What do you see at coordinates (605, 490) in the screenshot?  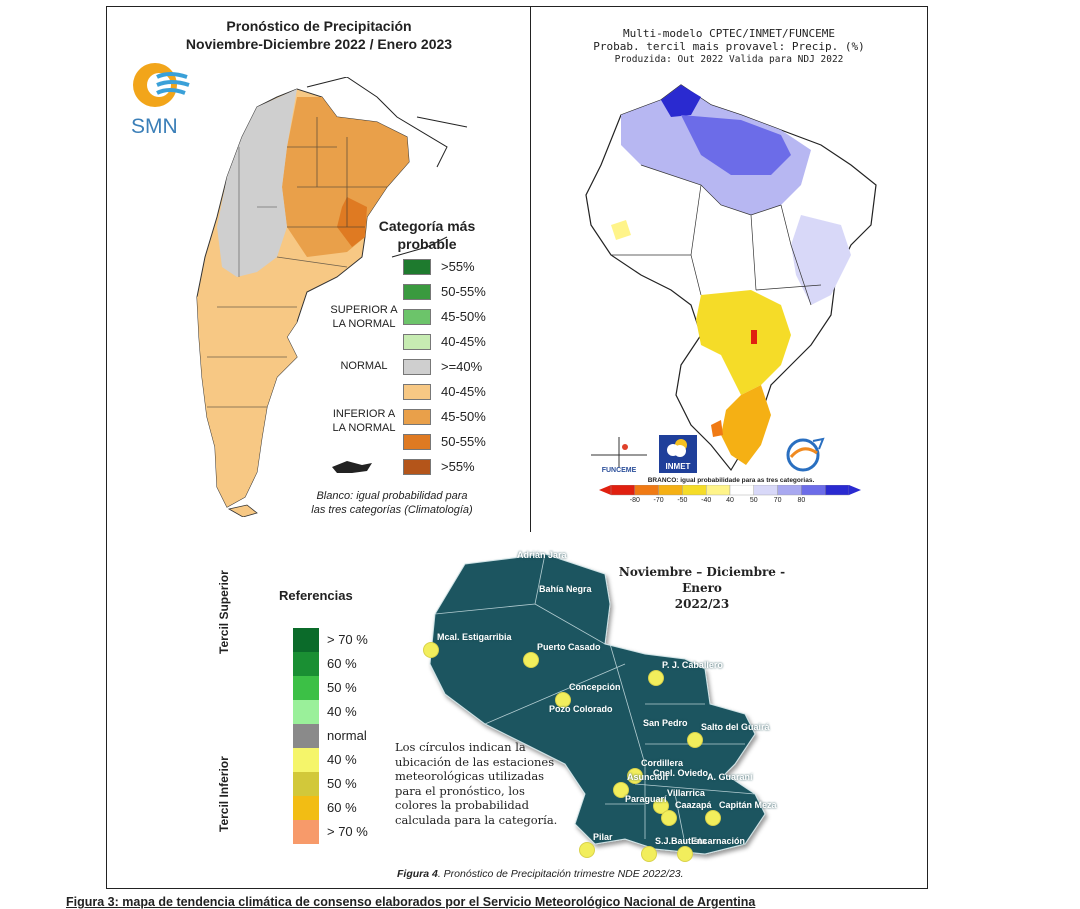 I see `colorbar-left-arrow` at bounding box center [605, 490].